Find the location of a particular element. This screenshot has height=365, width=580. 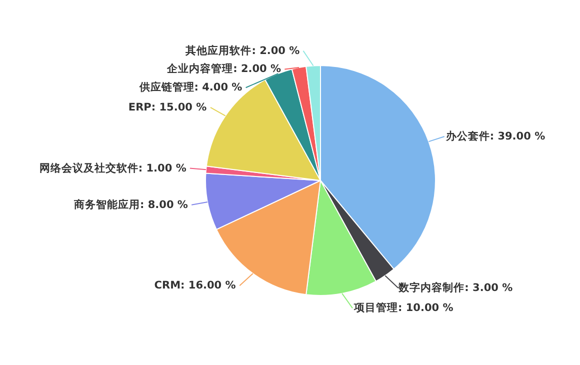

data-label: : 39.00 % is located at coordinates (518, 136).